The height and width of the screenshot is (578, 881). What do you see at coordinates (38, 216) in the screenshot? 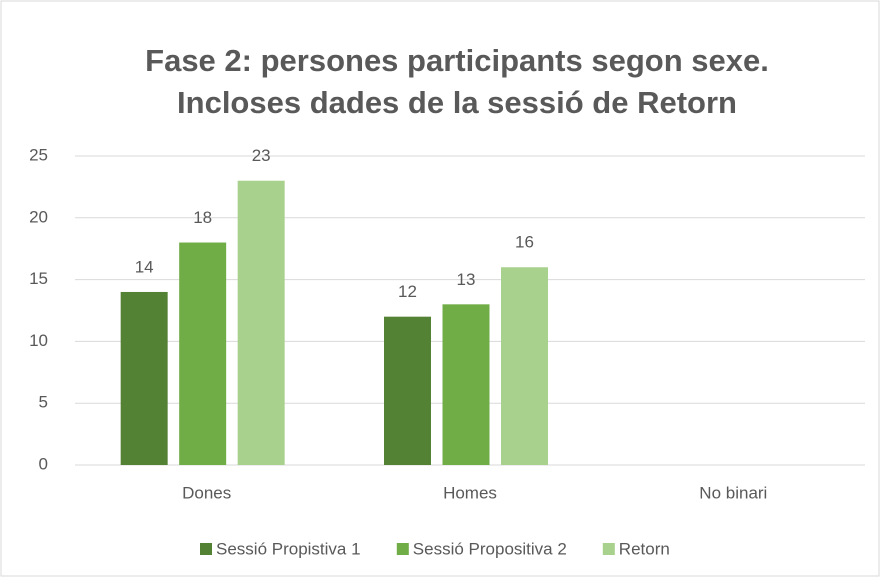
I see `y-tick-label: 20` at bounding box center [38, 216].